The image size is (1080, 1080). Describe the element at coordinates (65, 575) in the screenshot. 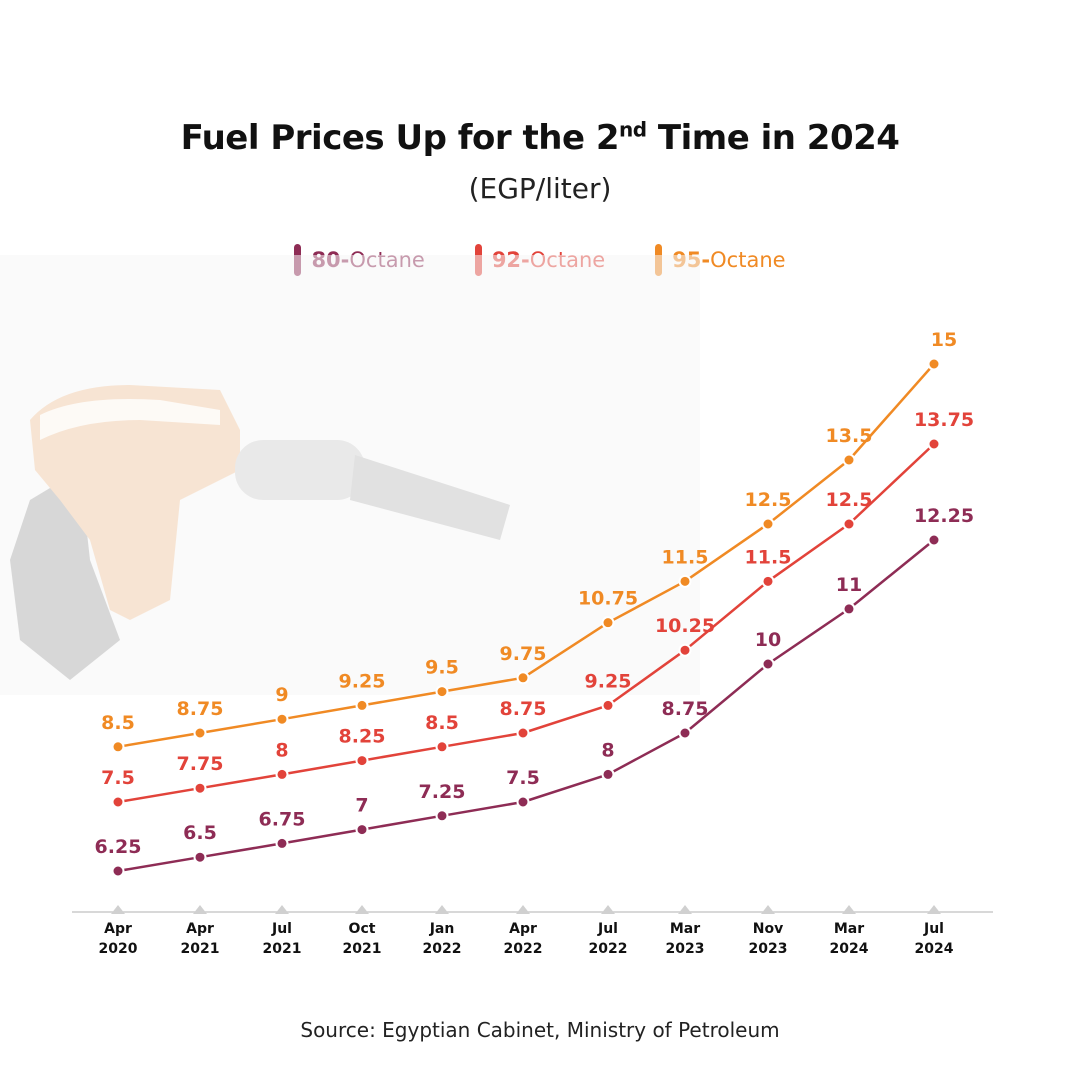

I see `nozzle-handle-shape` at that location.